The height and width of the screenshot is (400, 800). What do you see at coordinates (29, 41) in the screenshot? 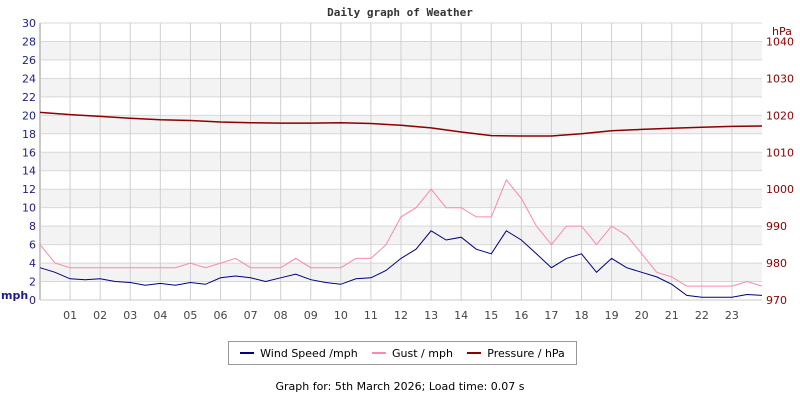
I see `y-left-tick-label: 28` at bounding box center [29, 41].